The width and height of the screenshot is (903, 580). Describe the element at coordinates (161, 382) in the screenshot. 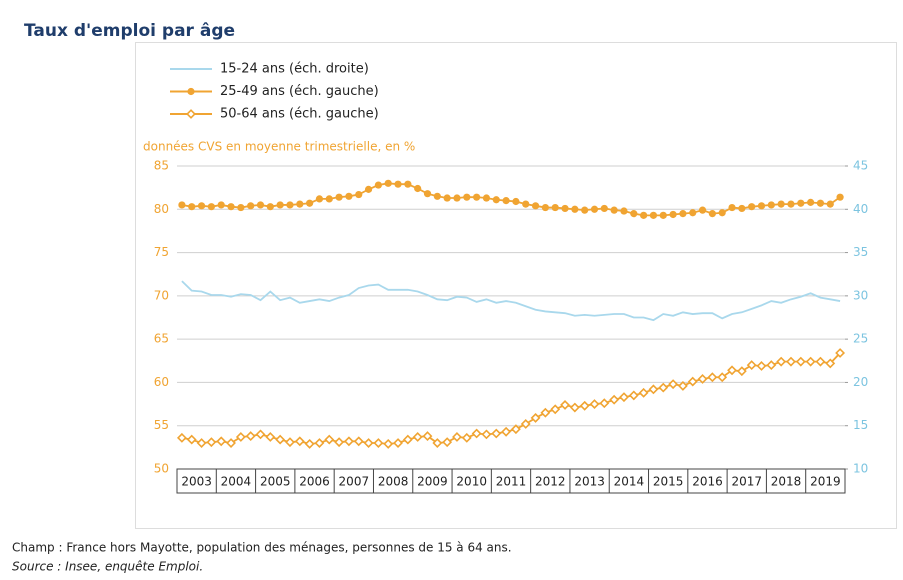

I see `y-tick-label: 60` at that location.